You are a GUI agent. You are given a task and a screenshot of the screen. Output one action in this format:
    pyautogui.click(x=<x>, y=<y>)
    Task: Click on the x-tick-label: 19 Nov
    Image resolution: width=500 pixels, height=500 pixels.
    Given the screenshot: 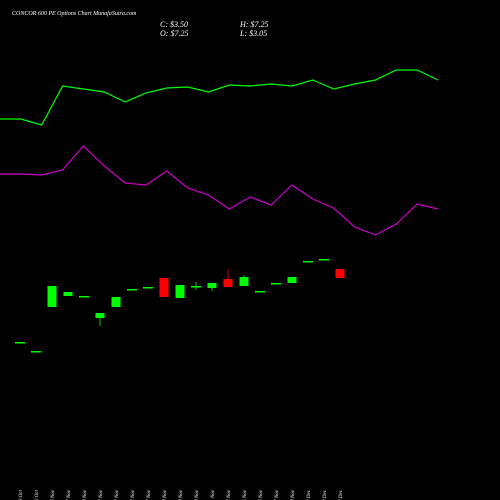 What is the action you would take?
    pyautogui.click(x=181, y=494)
    